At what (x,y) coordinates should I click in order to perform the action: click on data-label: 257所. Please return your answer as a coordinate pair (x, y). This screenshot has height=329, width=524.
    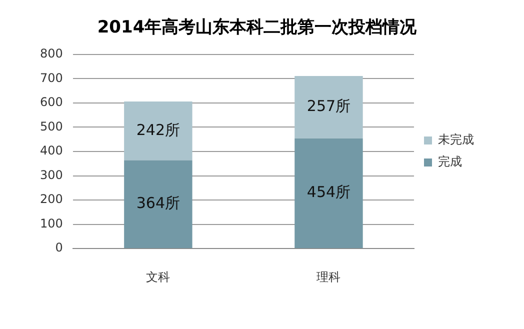
    Looking at the image, I should click on (328, 106).